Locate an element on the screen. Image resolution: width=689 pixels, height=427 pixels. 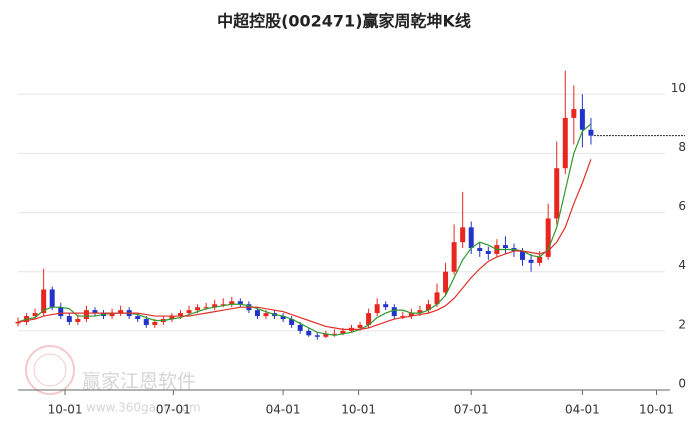
y-tick-label: 4 is located at coordinates (682, 265).